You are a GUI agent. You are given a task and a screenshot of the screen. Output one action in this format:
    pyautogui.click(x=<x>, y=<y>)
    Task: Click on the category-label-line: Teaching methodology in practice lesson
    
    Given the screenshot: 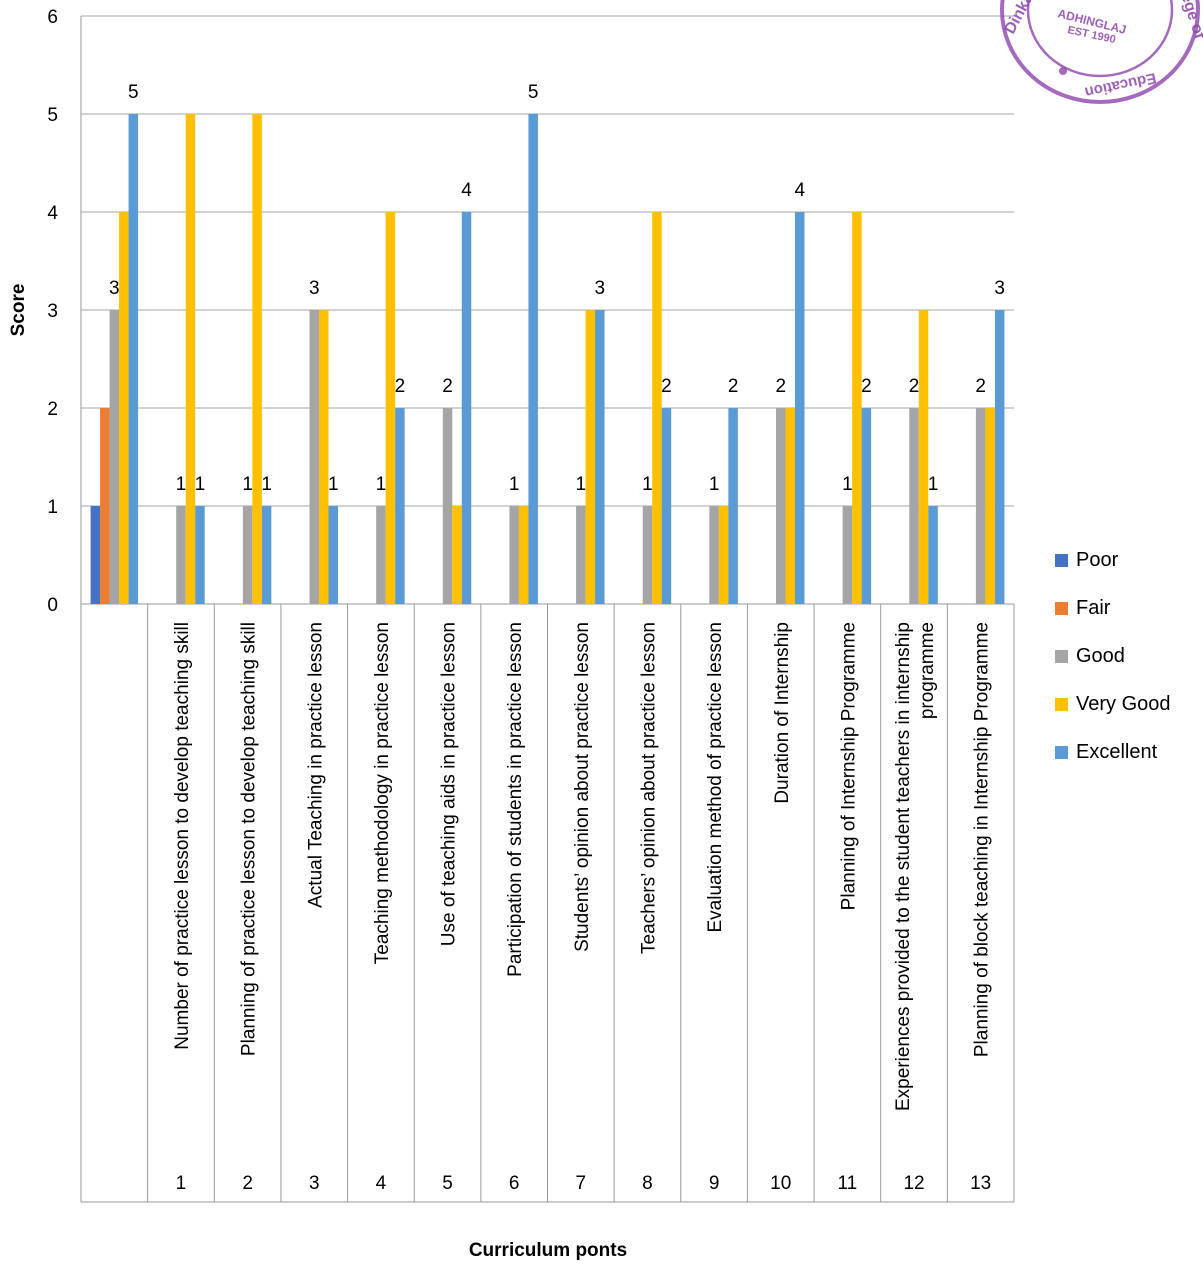 What is the action you would take?
    pyautogui.click(x=382, y=793)
    